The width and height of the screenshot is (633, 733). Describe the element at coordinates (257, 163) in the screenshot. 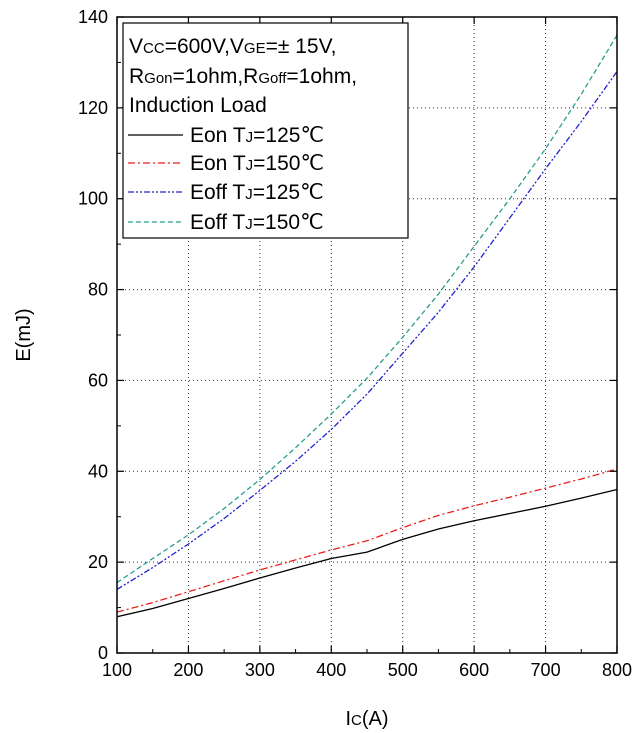

I see `legend-entry-label: Eon TJ=150℃` at that location.